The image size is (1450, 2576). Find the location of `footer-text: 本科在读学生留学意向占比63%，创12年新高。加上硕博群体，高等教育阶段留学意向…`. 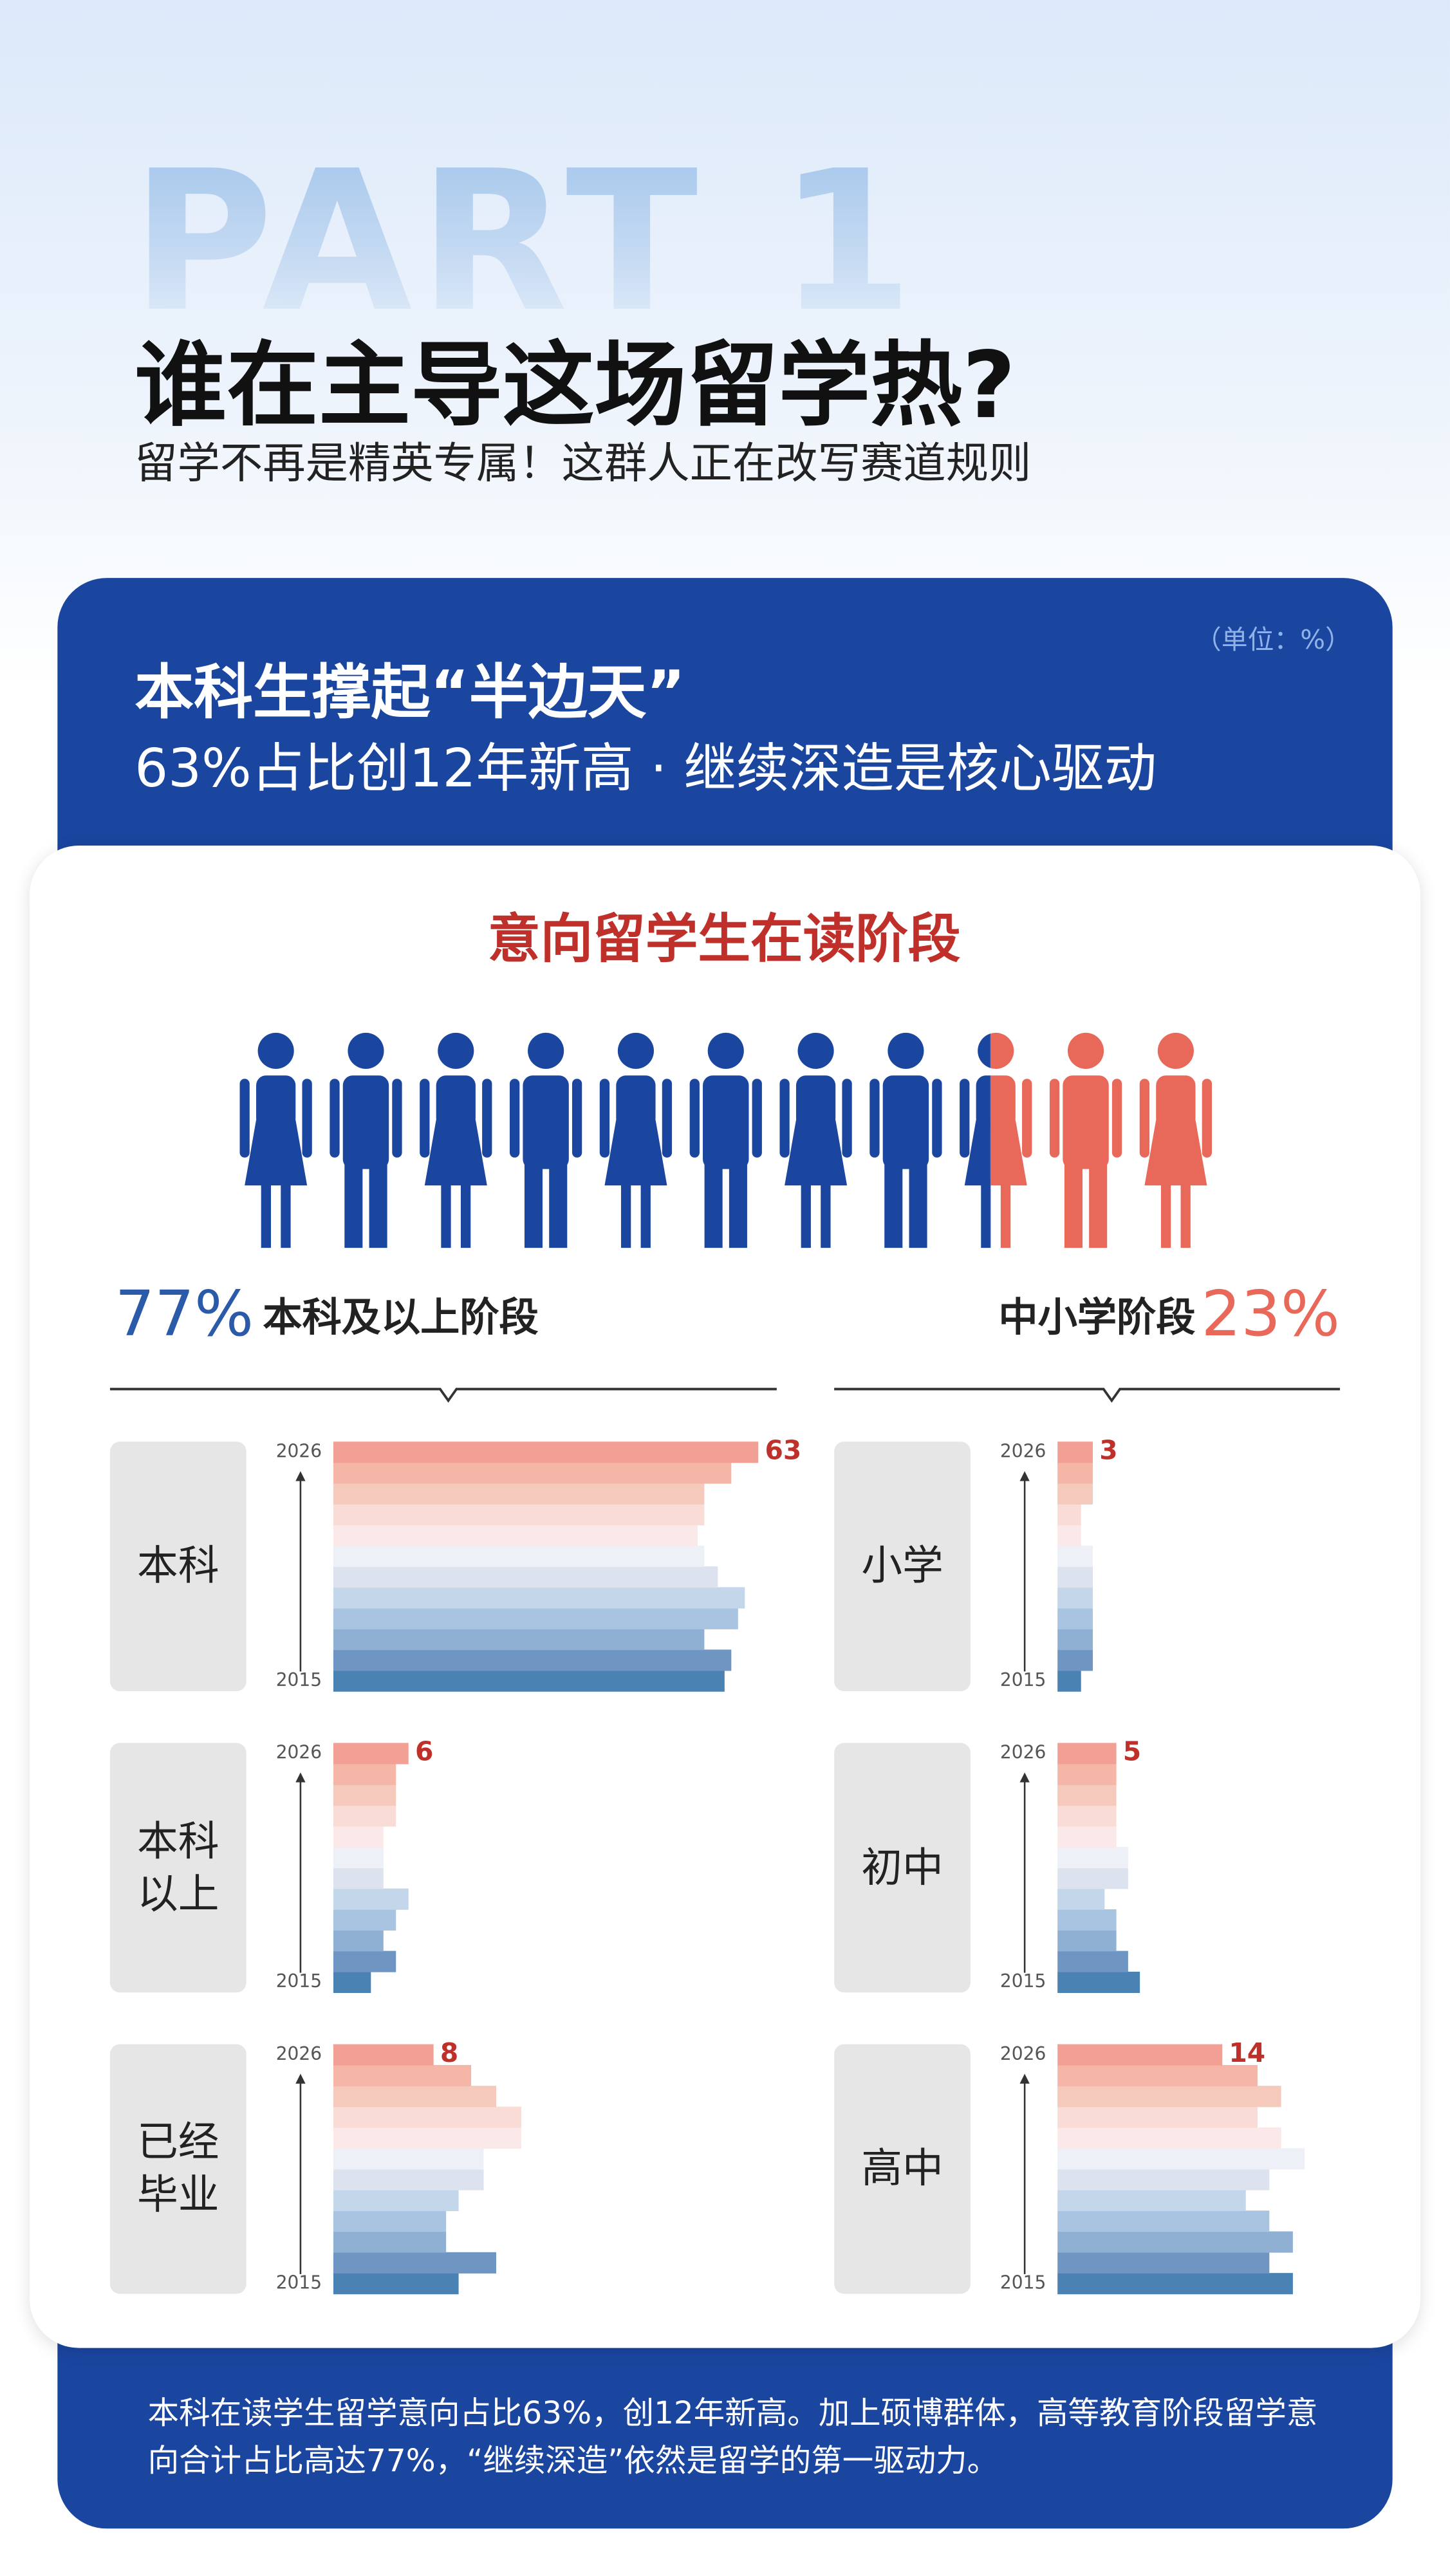

footer-text: 本科在读学生留学意向占比63%，创12年新高。加上硕博群体，高等教育阶段留学意向… is located at coordinates (732, 2437).